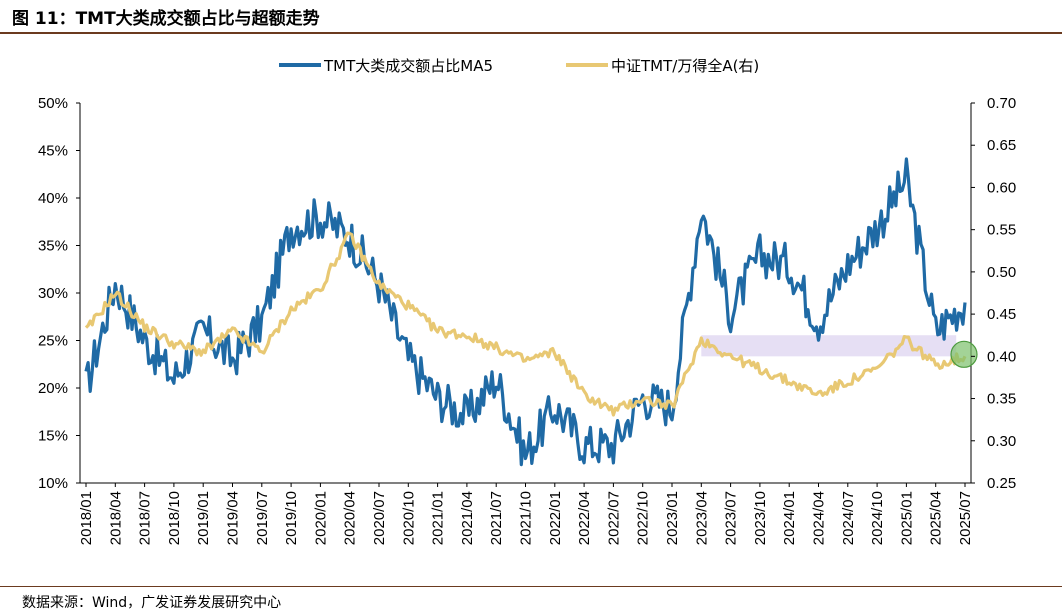  Describe the element at coordinates (964, 354) in the screenshot. I see `highlight-circle` at that location.